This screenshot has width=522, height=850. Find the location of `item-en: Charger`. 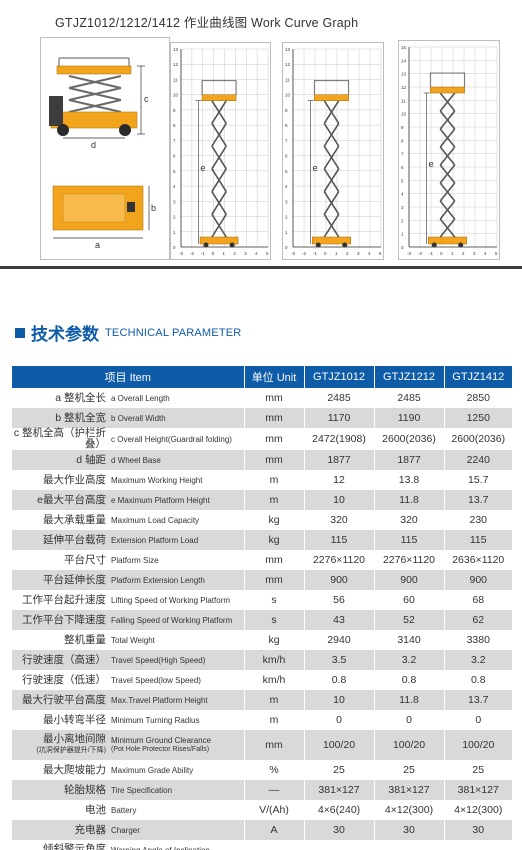

item-en: Charger is located at coordinates (125, 830).